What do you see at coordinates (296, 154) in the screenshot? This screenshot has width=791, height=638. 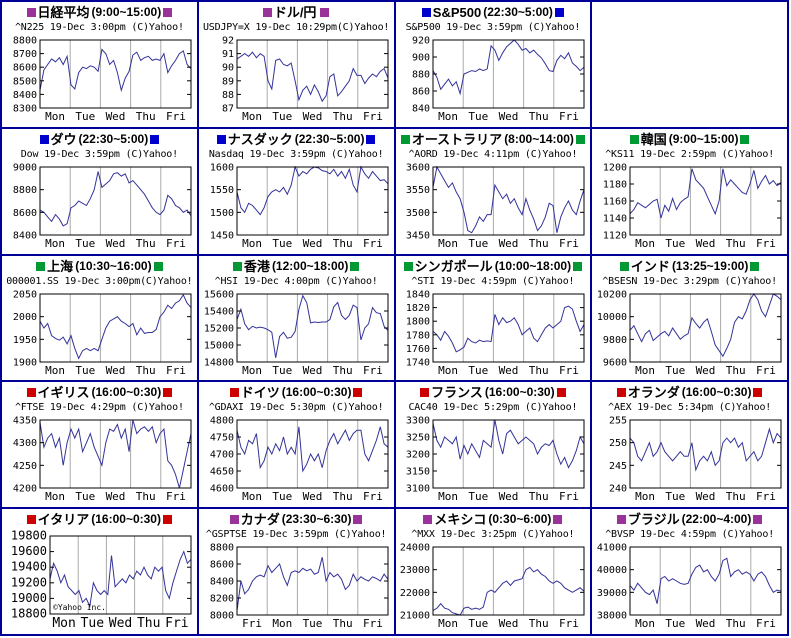 I see `ticker-header: Nasdaq 19-Dec 3:59pm (C)Yahoo!` at bounding box center [296, 154].